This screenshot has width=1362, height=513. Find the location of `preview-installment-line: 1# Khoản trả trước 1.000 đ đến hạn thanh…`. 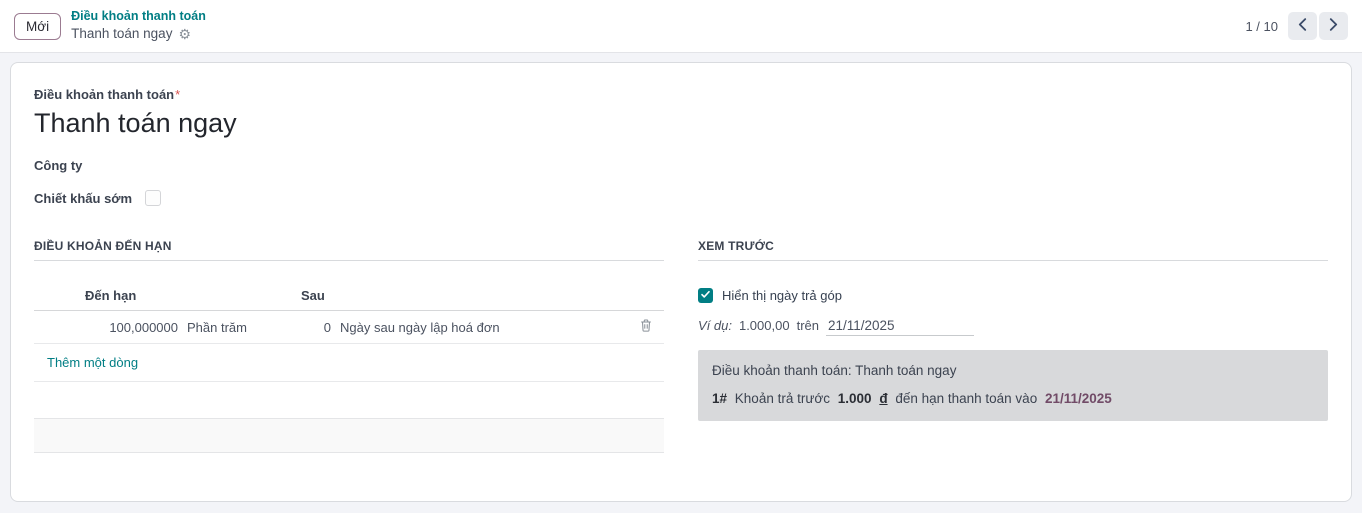

preview-installment-line: 1# Khoản trả trước 1.000 đ đến hạn thanh… is located at coordinates (1013, 398).